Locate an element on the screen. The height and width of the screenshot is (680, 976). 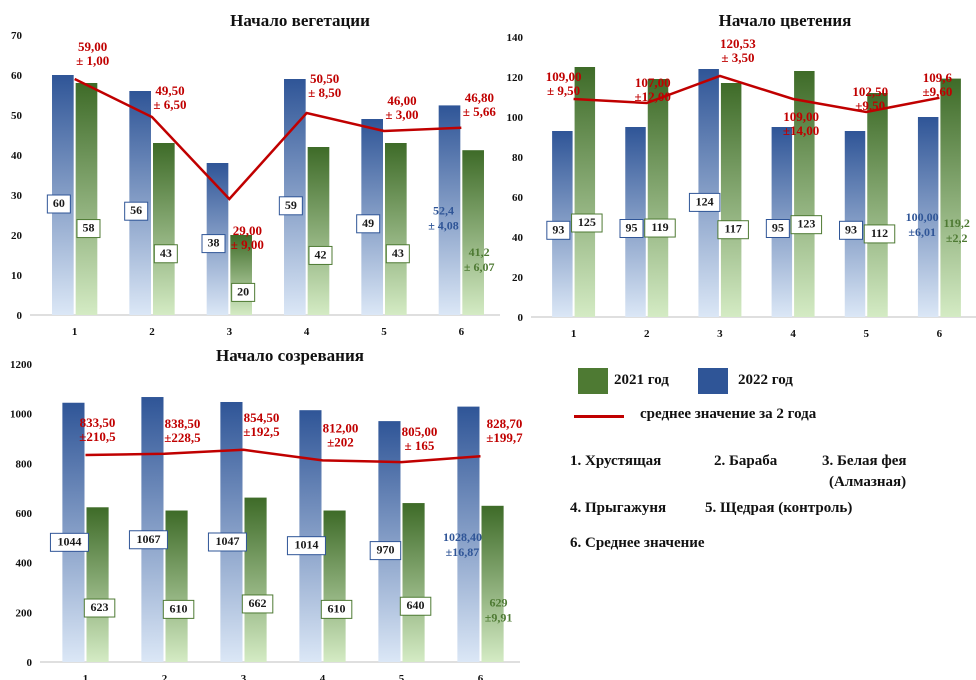
legend-label-2021: 2021 год is located at coordinates (641, 380).